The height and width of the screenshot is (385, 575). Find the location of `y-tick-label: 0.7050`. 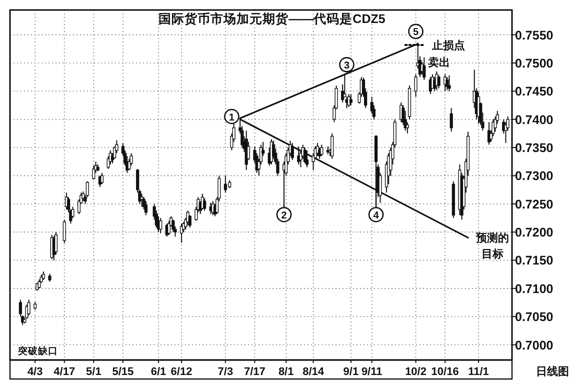

y-tick-label: 0.7050 is located at coordinates (534, 317).